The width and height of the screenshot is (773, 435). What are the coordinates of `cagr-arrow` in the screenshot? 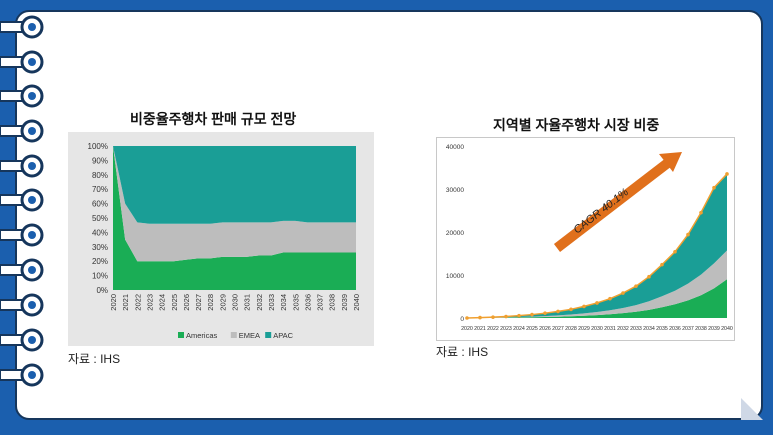 It's located at (613, 205).